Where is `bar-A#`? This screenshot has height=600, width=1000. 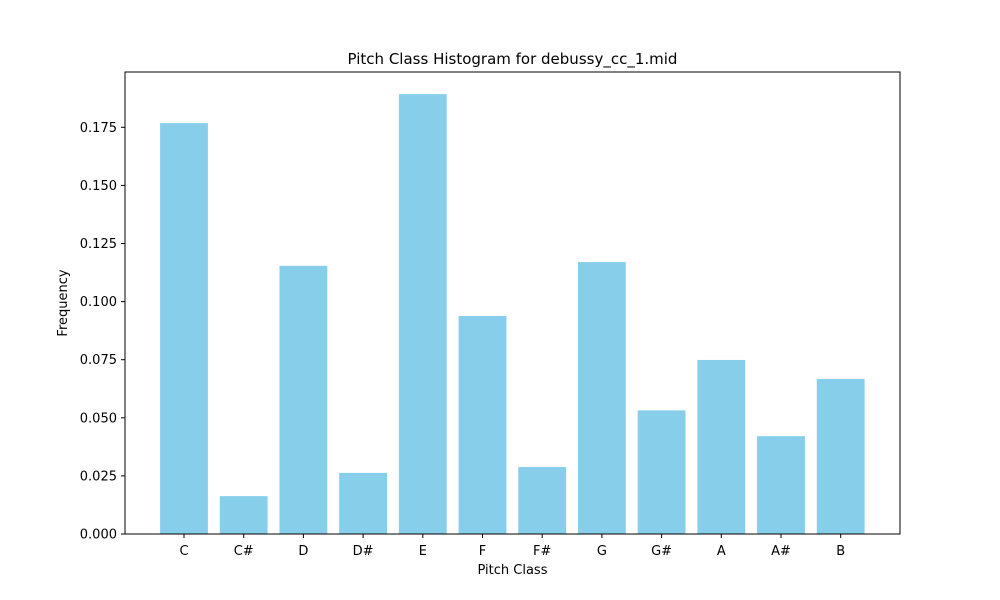
bar-A# is located at coordinates (781, 485).